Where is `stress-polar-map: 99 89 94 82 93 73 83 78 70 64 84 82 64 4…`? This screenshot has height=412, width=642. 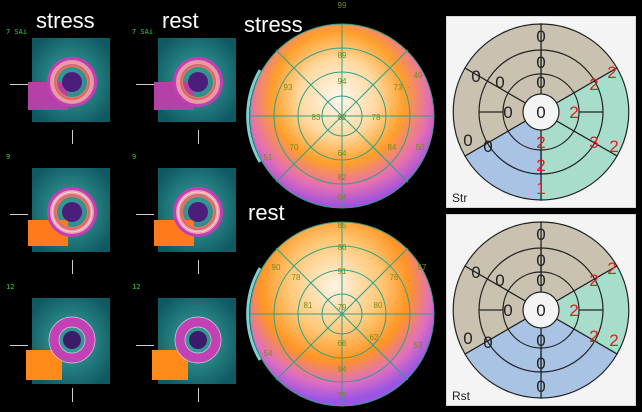 stress-polar-map: 99 89 94 82 93 73 83 78 70 64 84 82 64 4… is located at coordinates (340, 105).